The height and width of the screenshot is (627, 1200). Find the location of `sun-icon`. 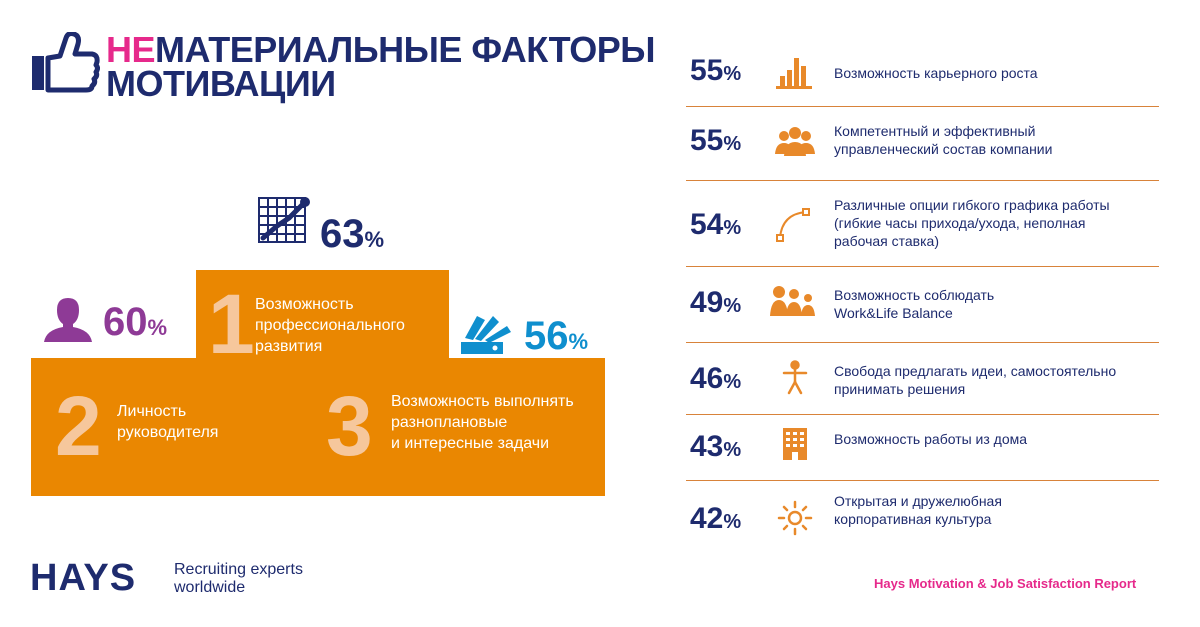

sun-icon is located at coordinates (795, 518).